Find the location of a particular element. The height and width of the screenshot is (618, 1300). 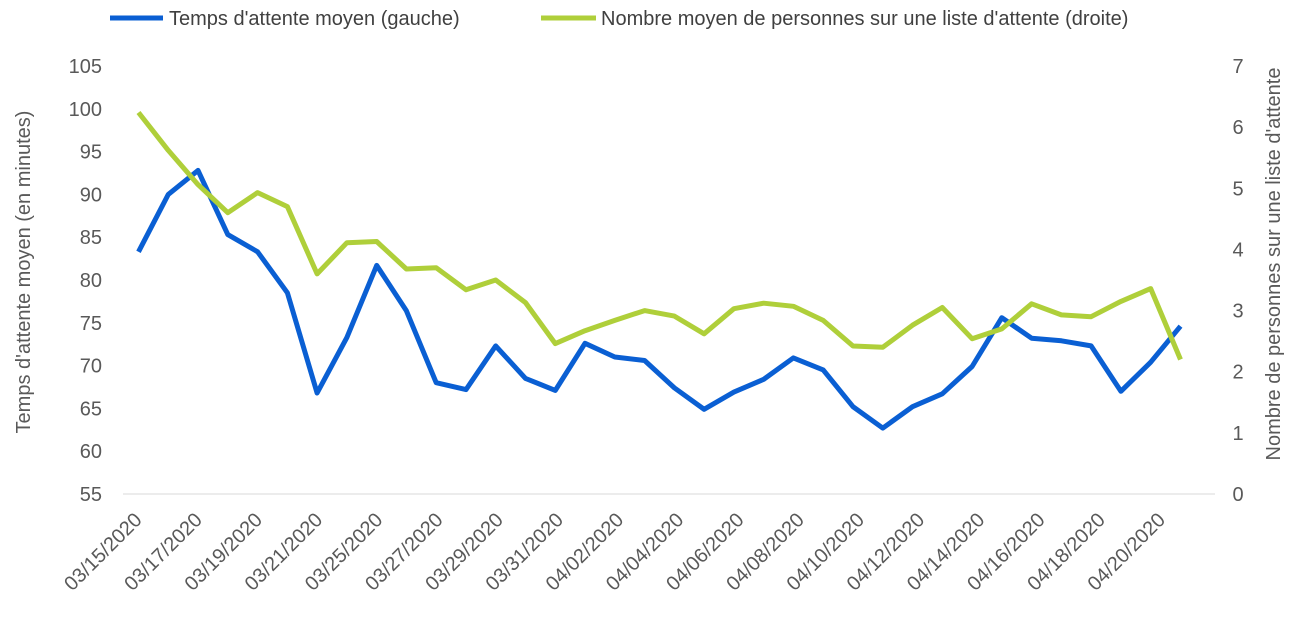

left-tick-label: 75 is located at coordinates (91, 324).